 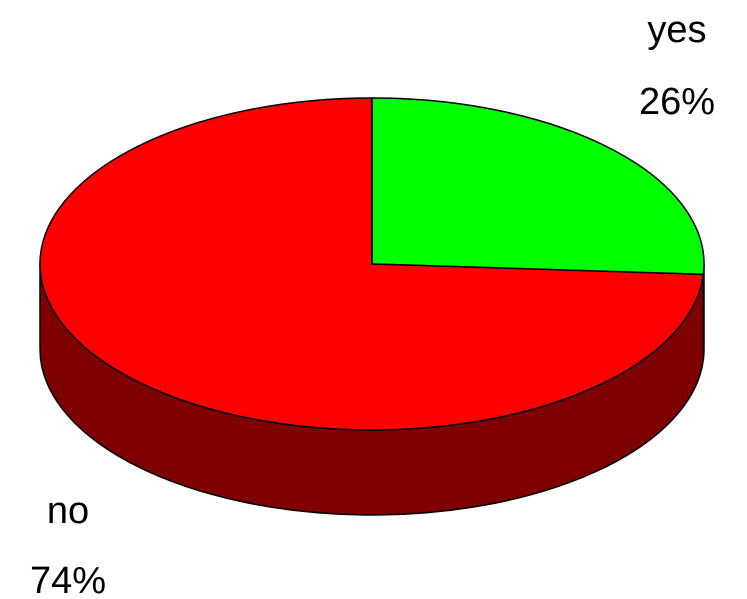 I want to click on slice-label-no: no, so click(x=68, y=511).